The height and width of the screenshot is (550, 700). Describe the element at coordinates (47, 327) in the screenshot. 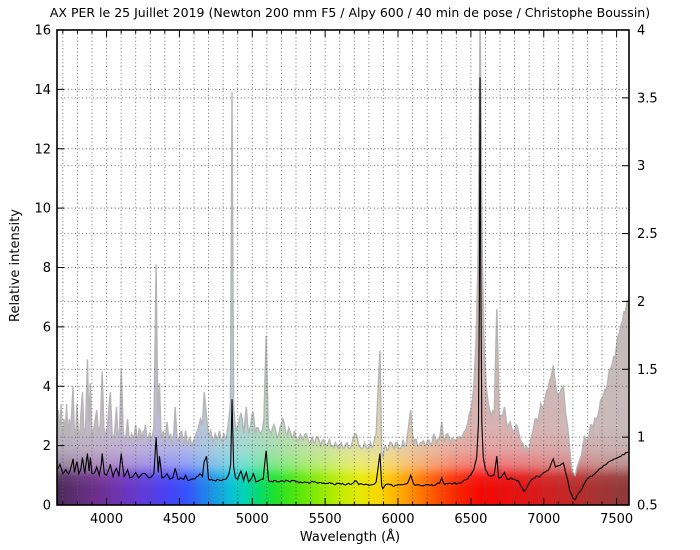

I see `y-left-tick-label-6: 6` at that location.